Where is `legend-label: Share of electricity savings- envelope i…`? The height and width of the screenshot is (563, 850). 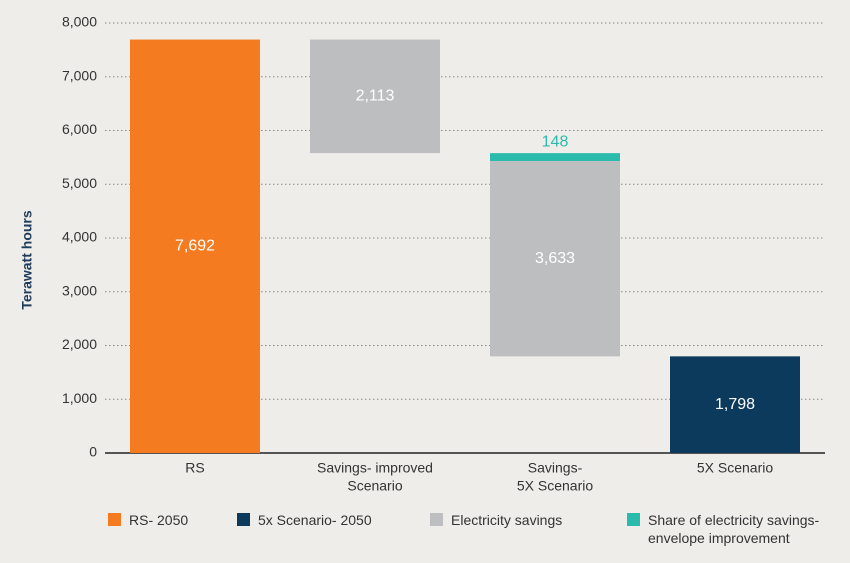
legend-label: Share of electricity savings- envelope i… is located at coordinates (734, 529).